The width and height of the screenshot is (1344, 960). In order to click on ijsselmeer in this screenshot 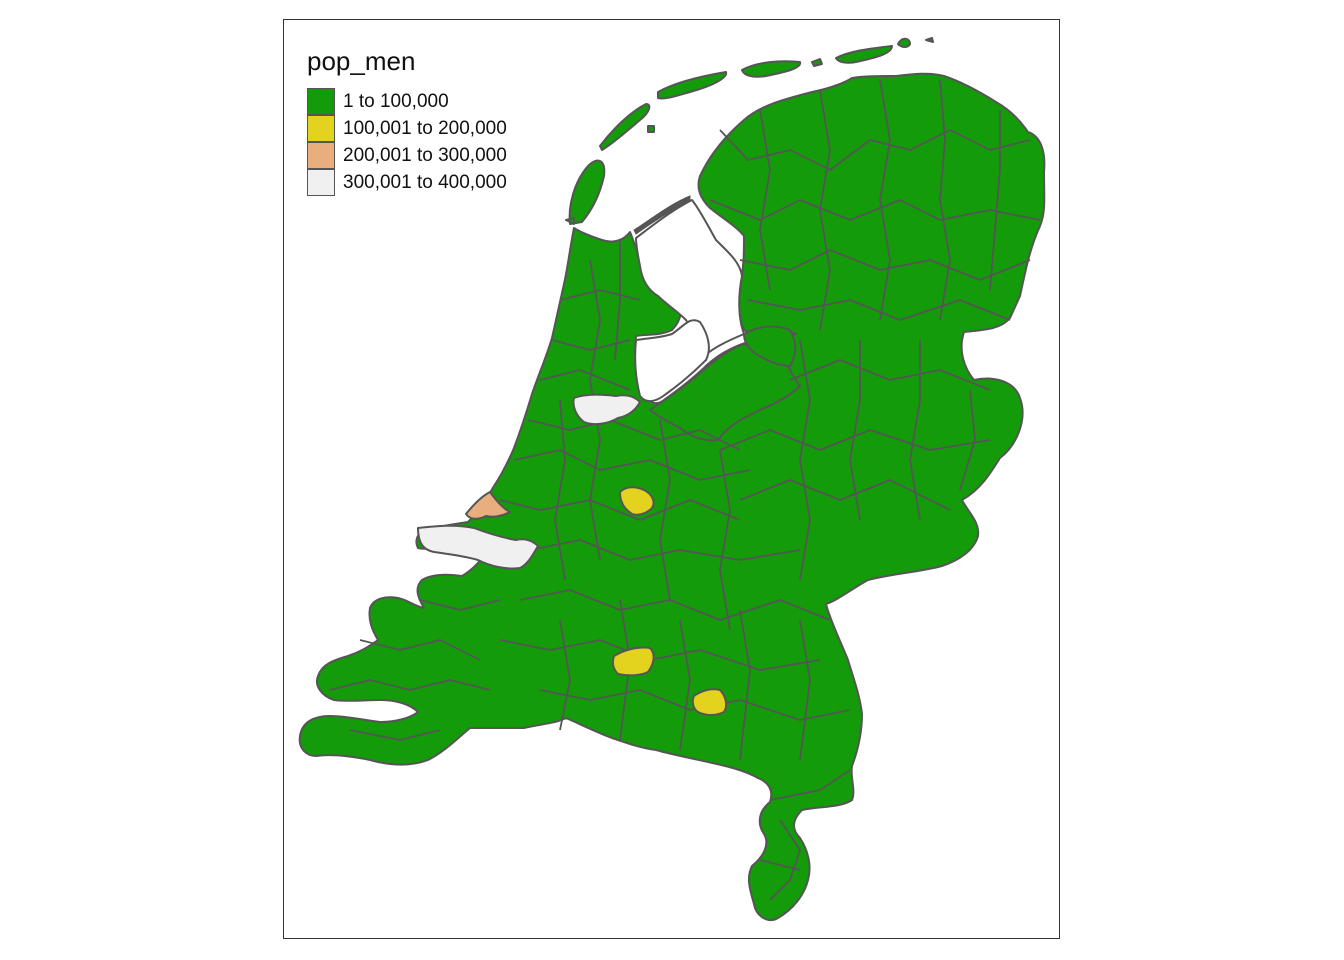, I will do `click(690, 278)`.